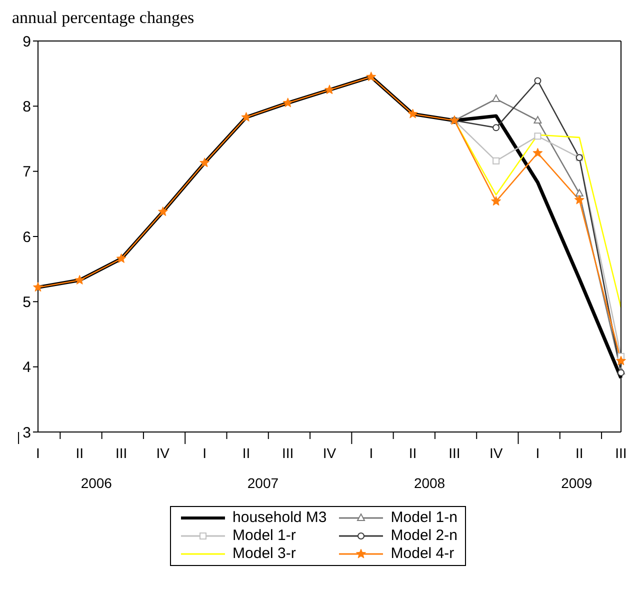 This screenshot has width=636, height=599. I want to click on legend-label: Model 4-r, so click(422, 554).